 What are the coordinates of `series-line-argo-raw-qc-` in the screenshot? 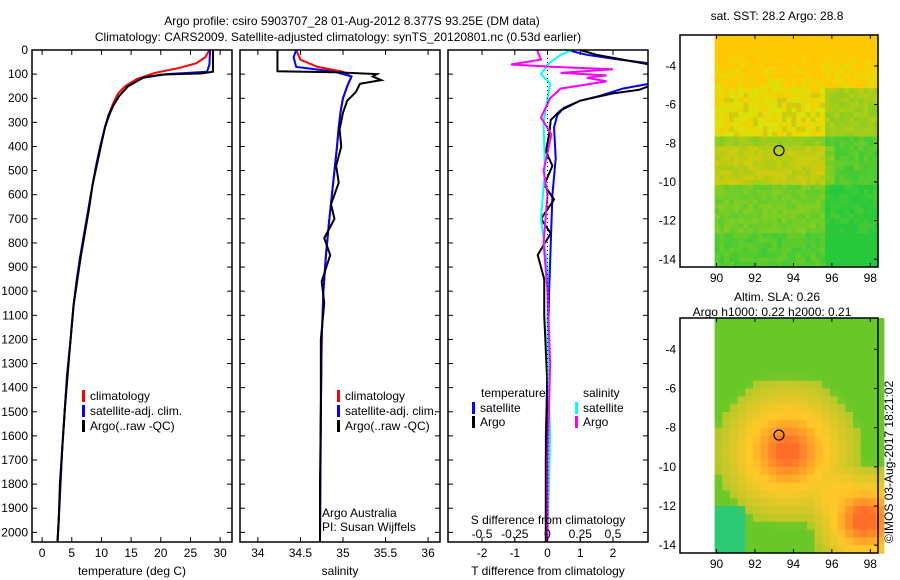 It's located at (135, 296).